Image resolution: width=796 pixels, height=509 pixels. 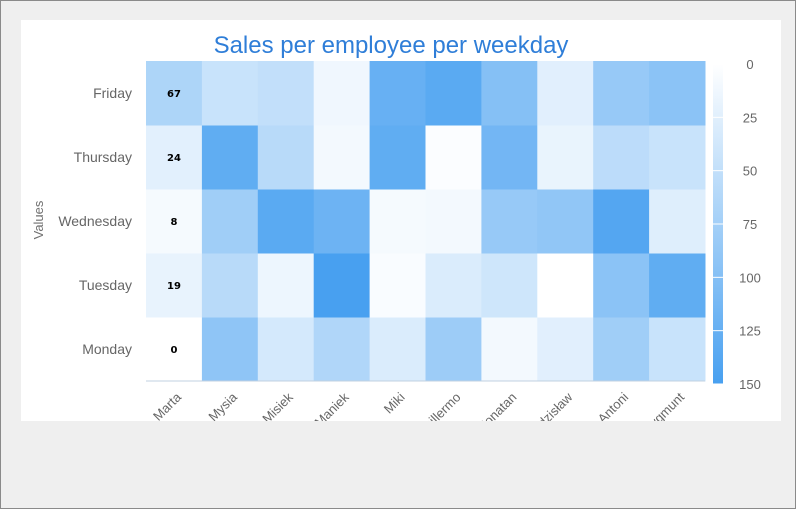 What do you see at coordinates (750, 224) in the screenshot?
I see `color-axis-tick-3: 75` at bounding box center [750, 224].